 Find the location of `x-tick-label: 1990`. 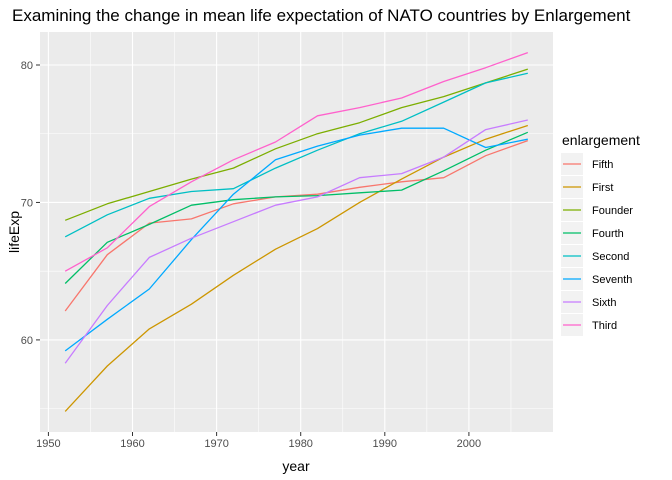

x-tick-label: 1990 is located at coordinates (385, 444).